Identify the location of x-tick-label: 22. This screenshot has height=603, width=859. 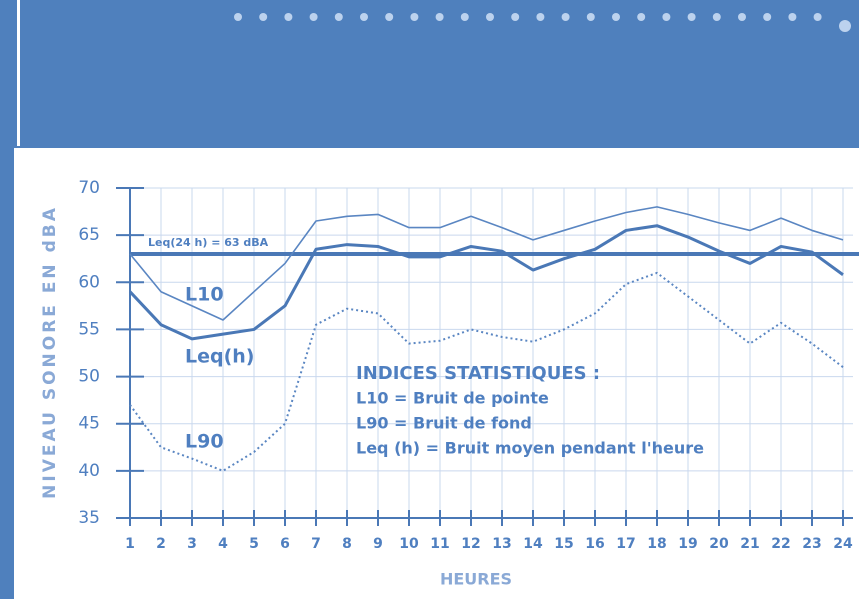
(780, 544).